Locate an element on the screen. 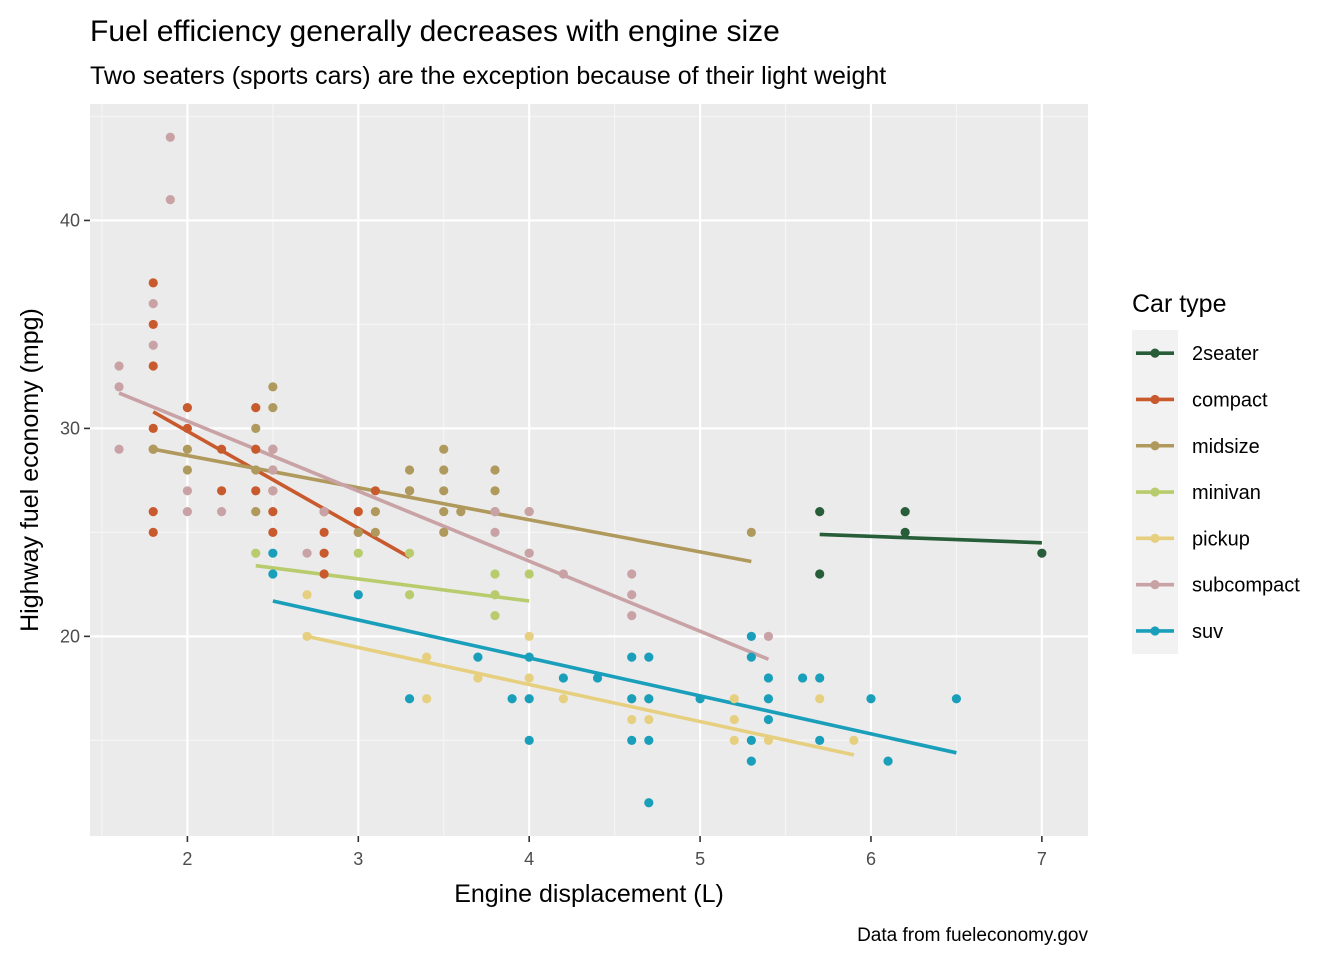  chart-caption: Data from fueleconomy.gov is located at coordinates (972, 935).